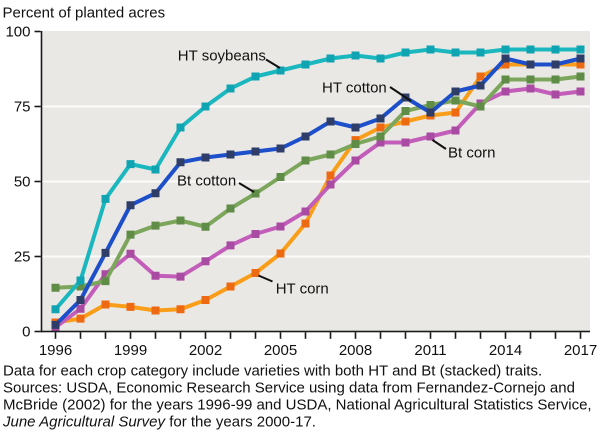 The image size is (600, 439). What do you see at coordinates (26, 332) in the screenshot?
I see `svg-text: 0` at bounding box center [26, 332].